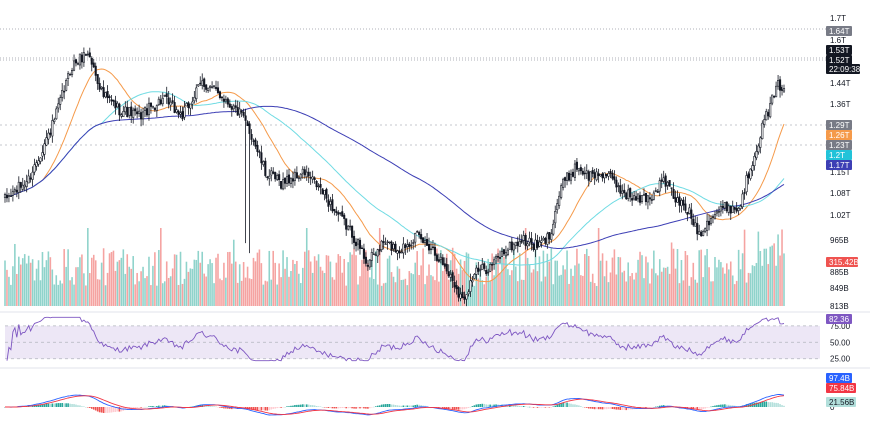 This screenshot has height=435, width=870. What do you see at coordinates (839, 155) in the screenshot?
I see `badge-ma-4-bg` at bounding box center [839, 155].